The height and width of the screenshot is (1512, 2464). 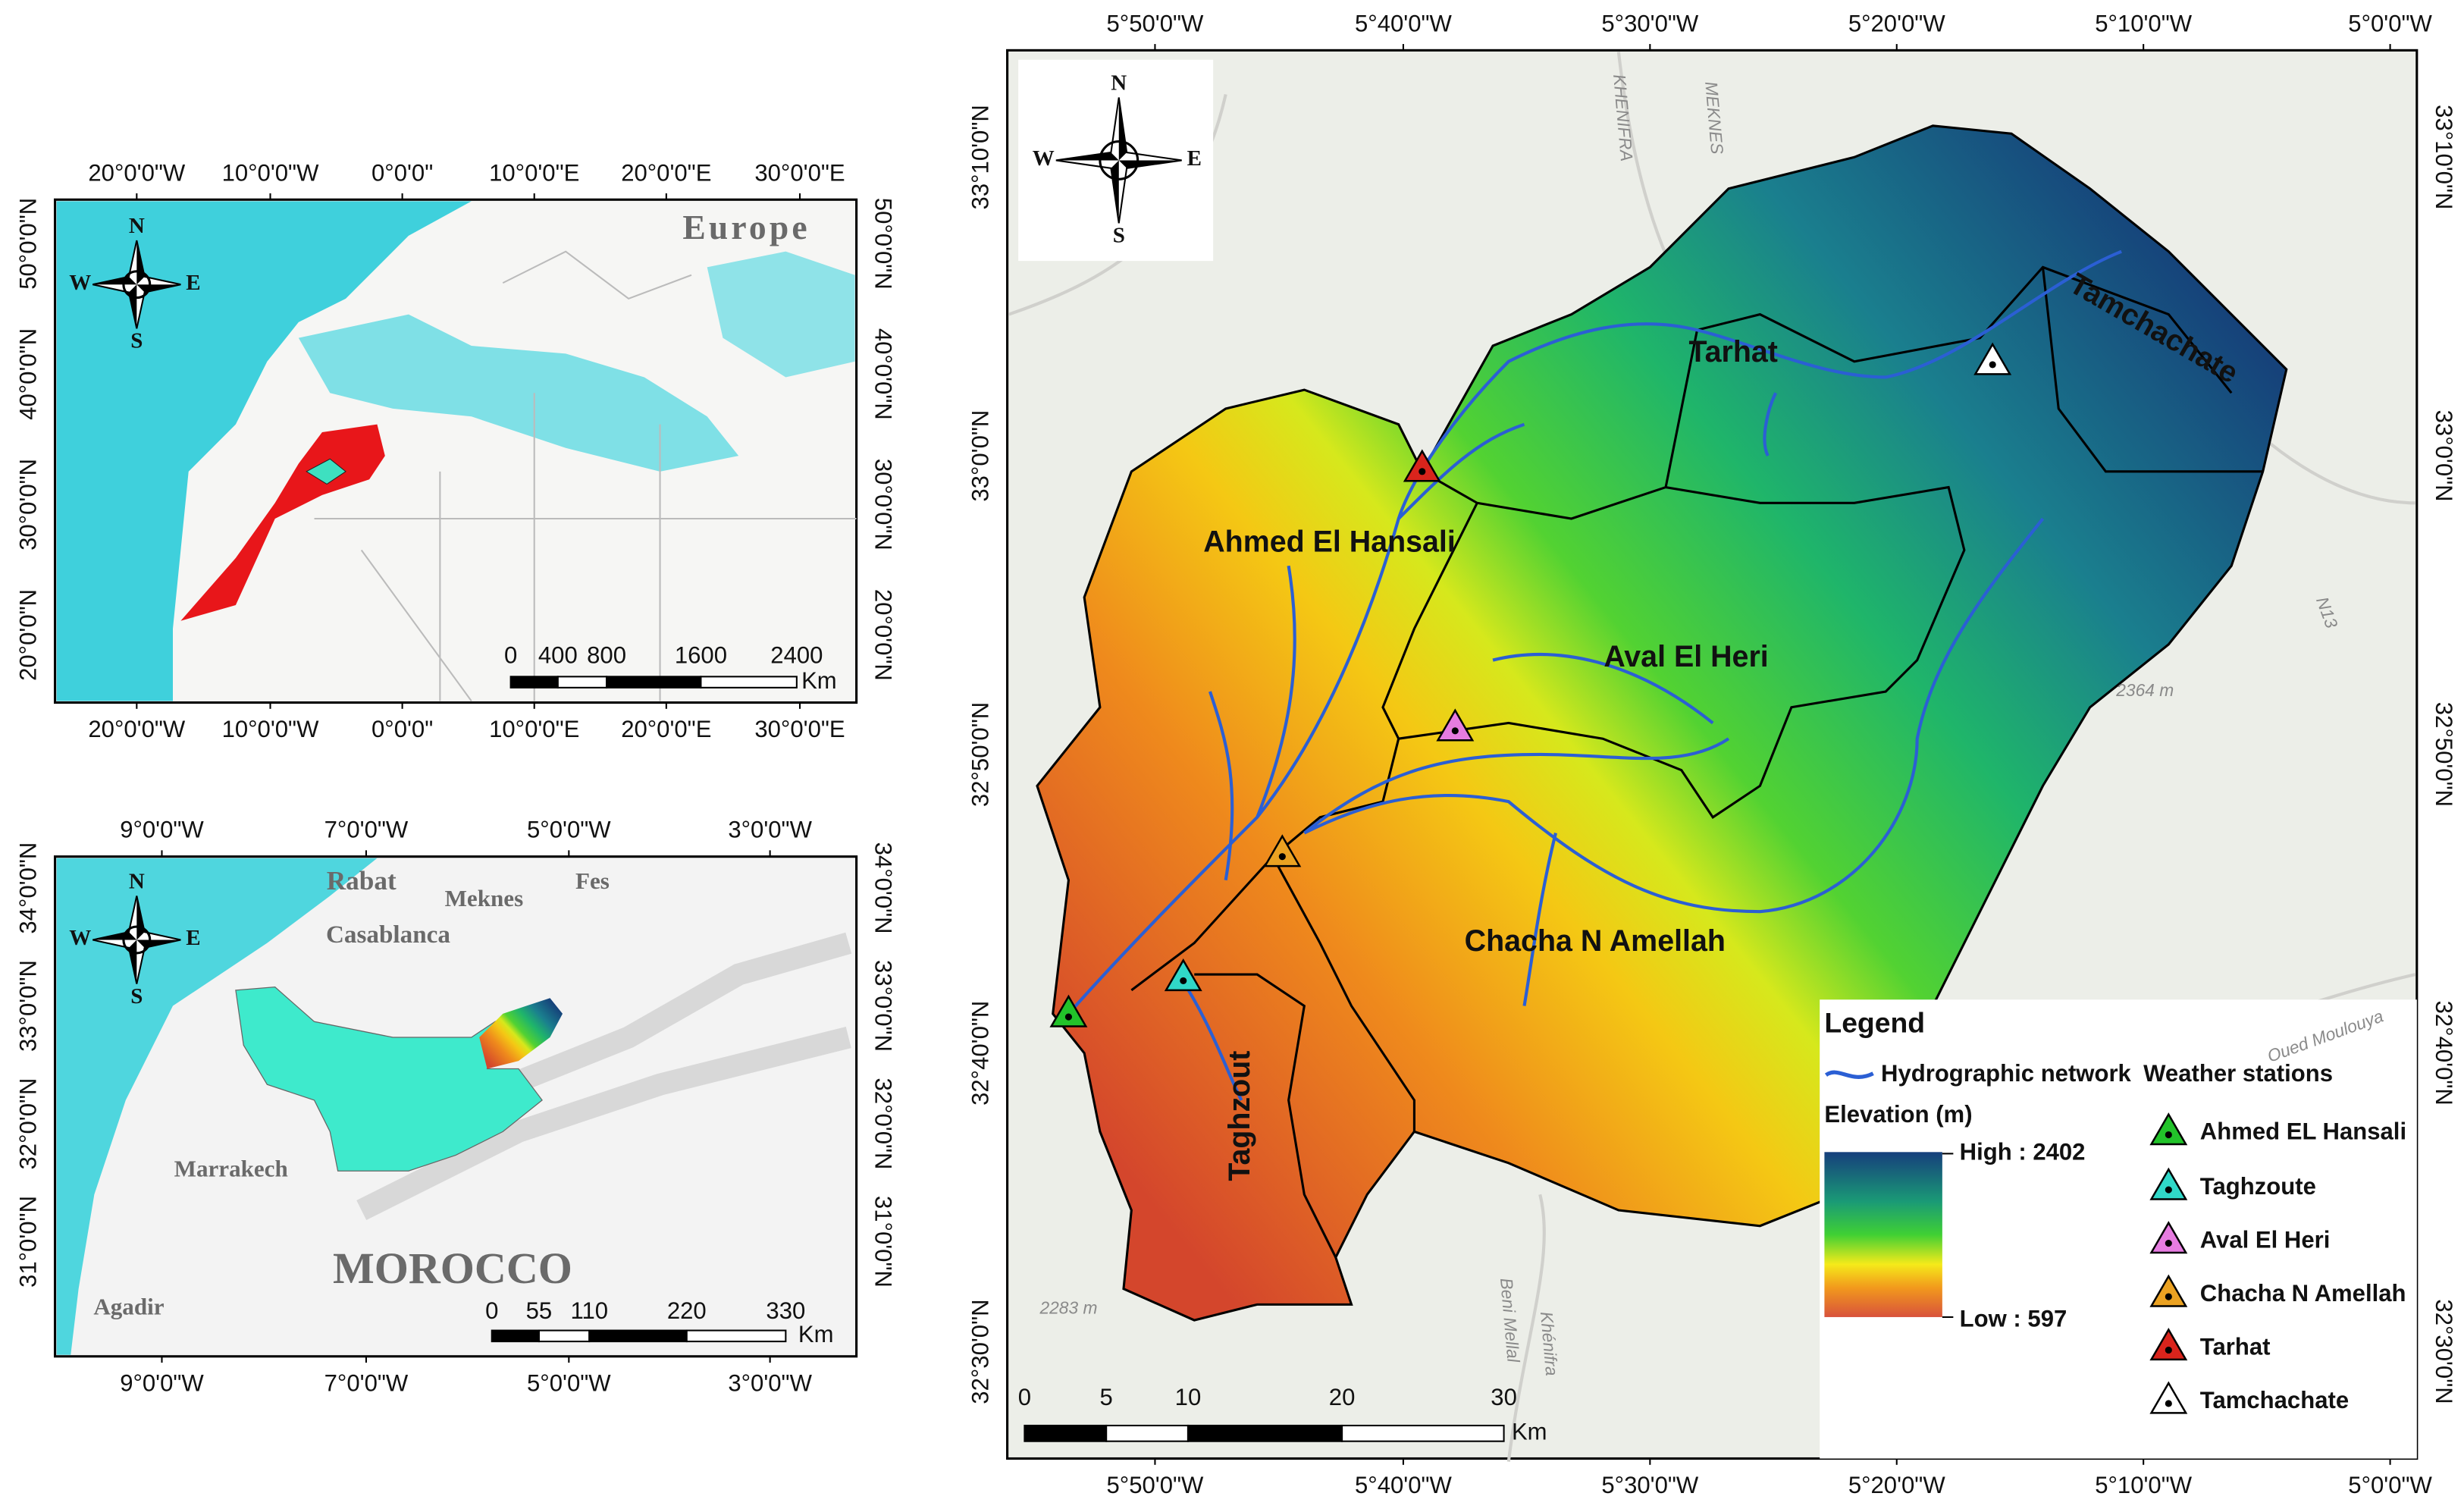 I want to click on lat-tick-label: 32°50'0"N, so click(x=981, y=754).